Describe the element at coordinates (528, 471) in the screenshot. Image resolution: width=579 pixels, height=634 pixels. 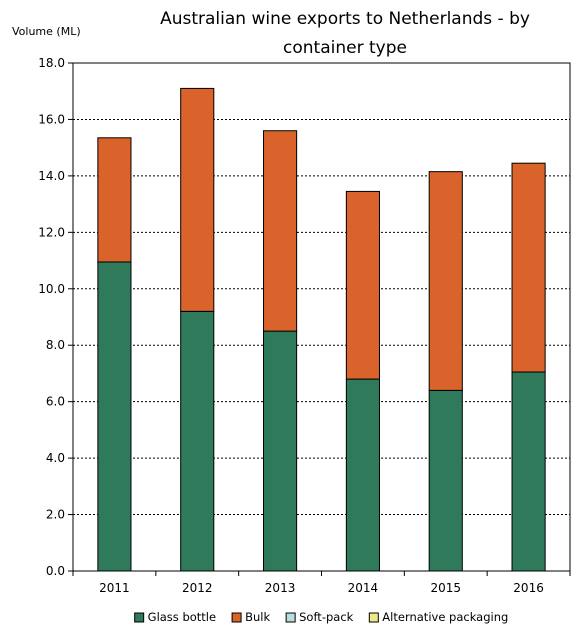
I see `bar-glass-bottle-2016` at that location.